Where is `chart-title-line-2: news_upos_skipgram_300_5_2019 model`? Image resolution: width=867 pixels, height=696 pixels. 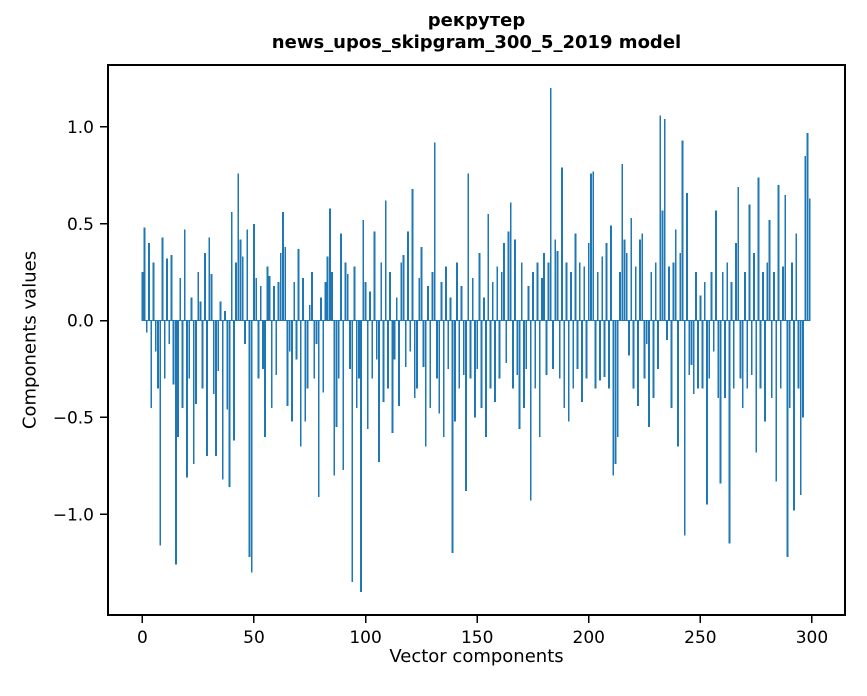 chart-title-line-2: news_upos_skipgram_300_5_2019 model is located at coordinates (476, 42).